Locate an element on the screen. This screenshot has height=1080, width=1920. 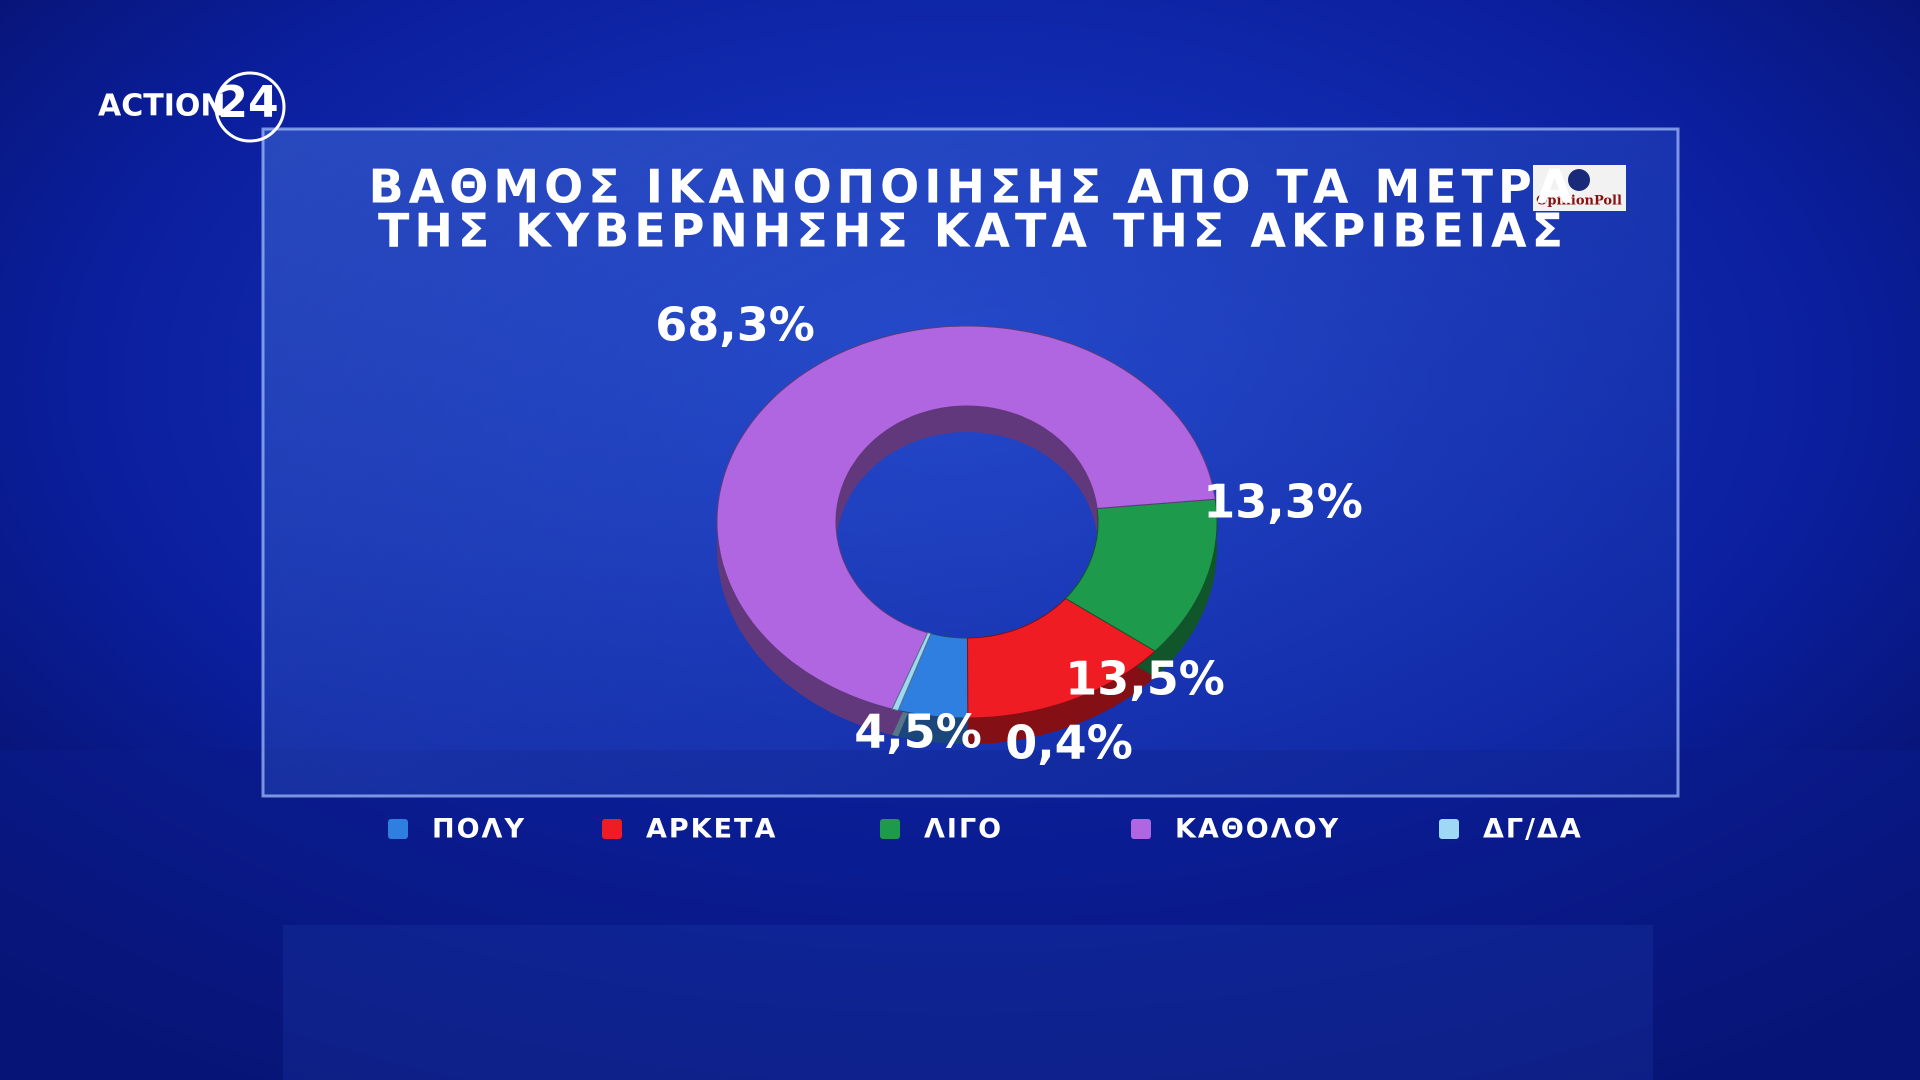
legend-label: ΔΓ/ΔΑ is located at coordinates (1533, 829).